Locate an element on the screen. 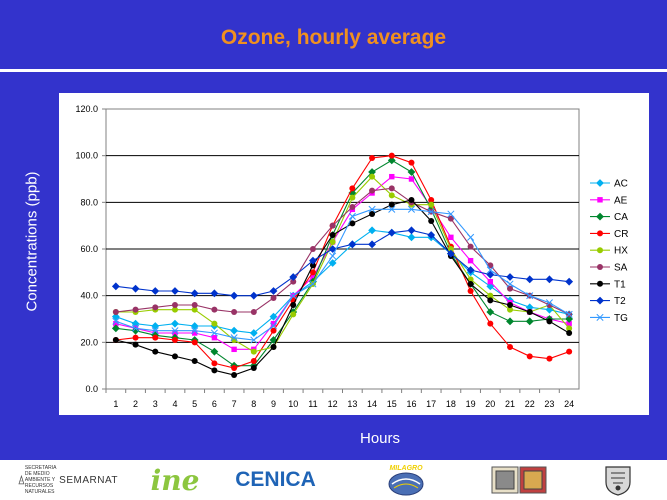  y-tick-label: 0.0 is located at coordinates (91, 389).